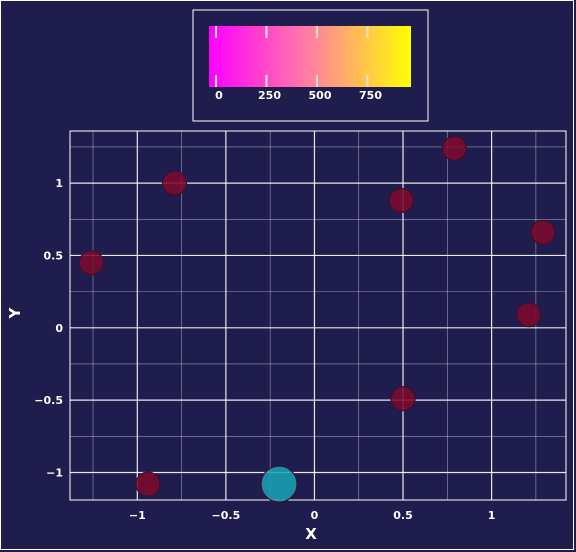 This screenshot has height=552, width=576. I want to click on x-tick-label: −1, so click(137, 515).